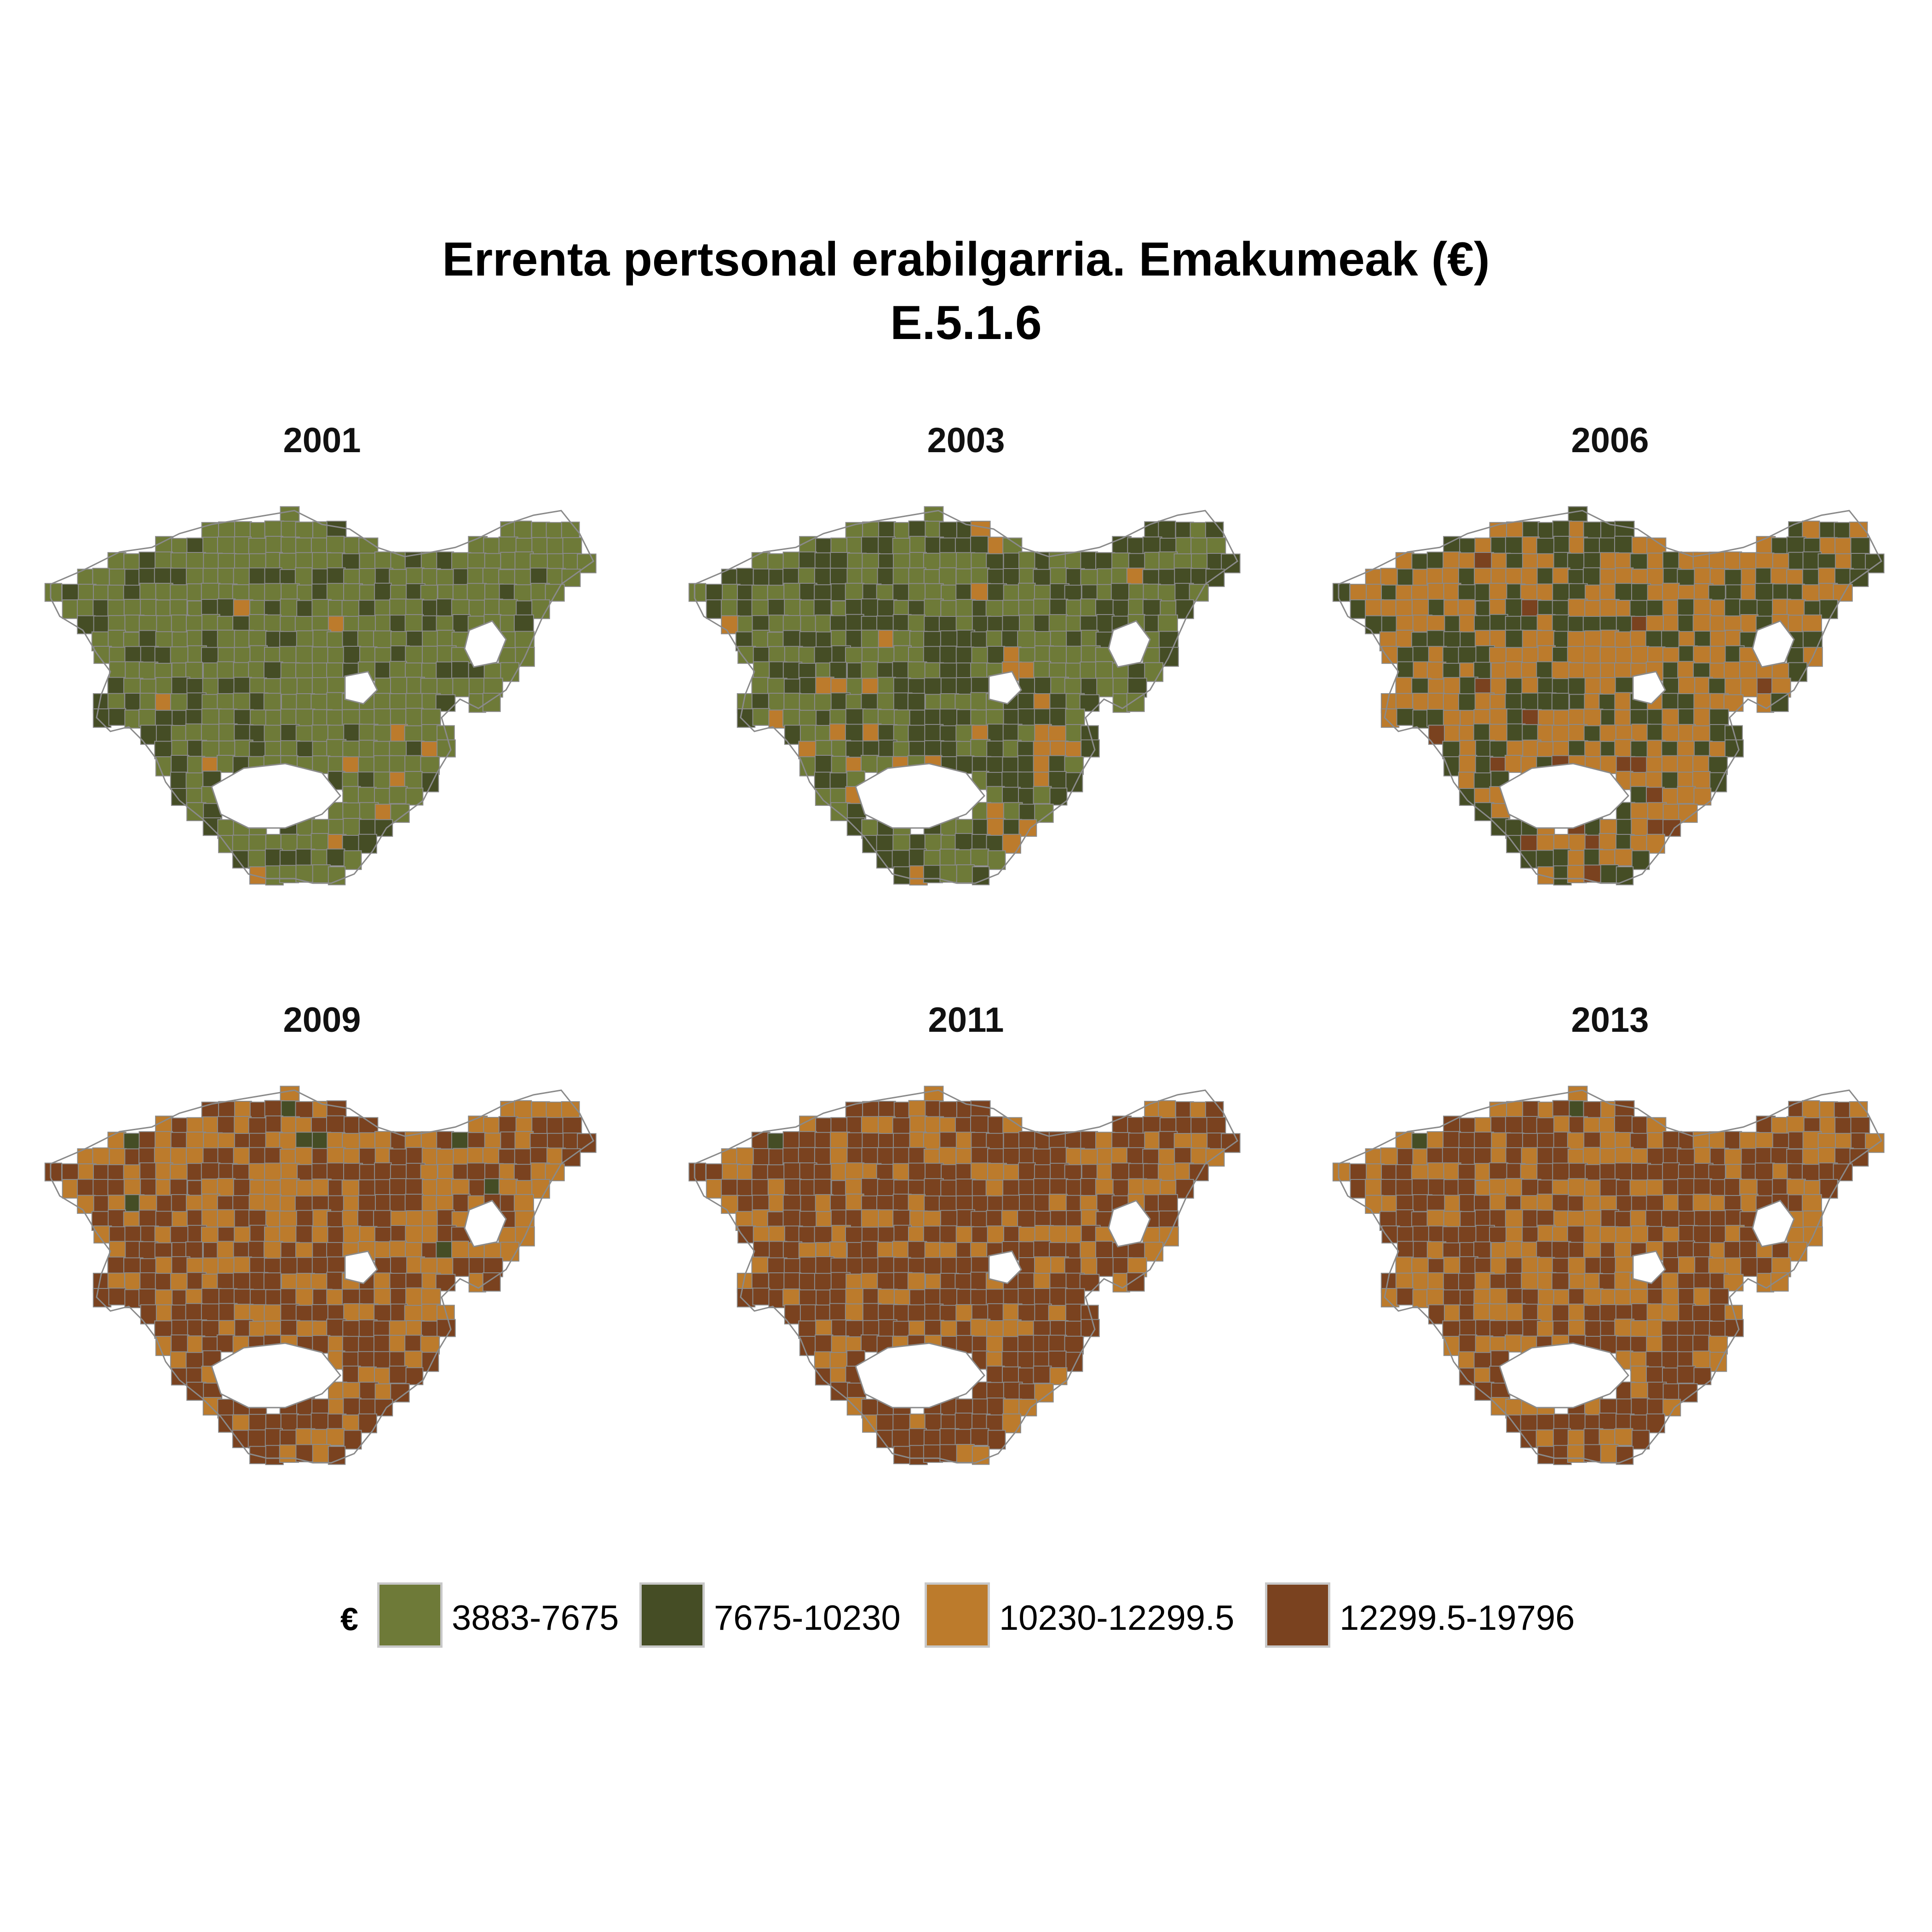 This screenshot has width=1932, height=1932. What do you see at coordinates (1610, 1246) in the screenshot?
I see `map-panel-2013: 2013` at bounding box center [1610, 1246].